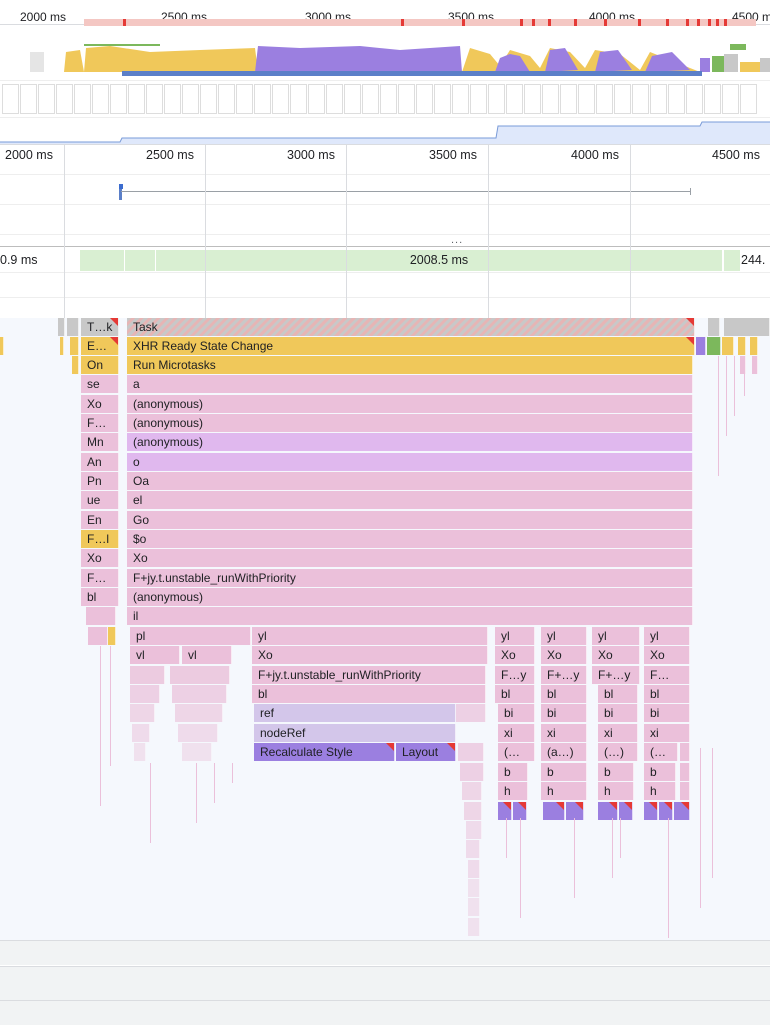 Image resolution: width=770 pixels, height=1025 pixels. Describe the element at coordinates (385, 246) in the screenshot. I see `panel-divider` at that location.